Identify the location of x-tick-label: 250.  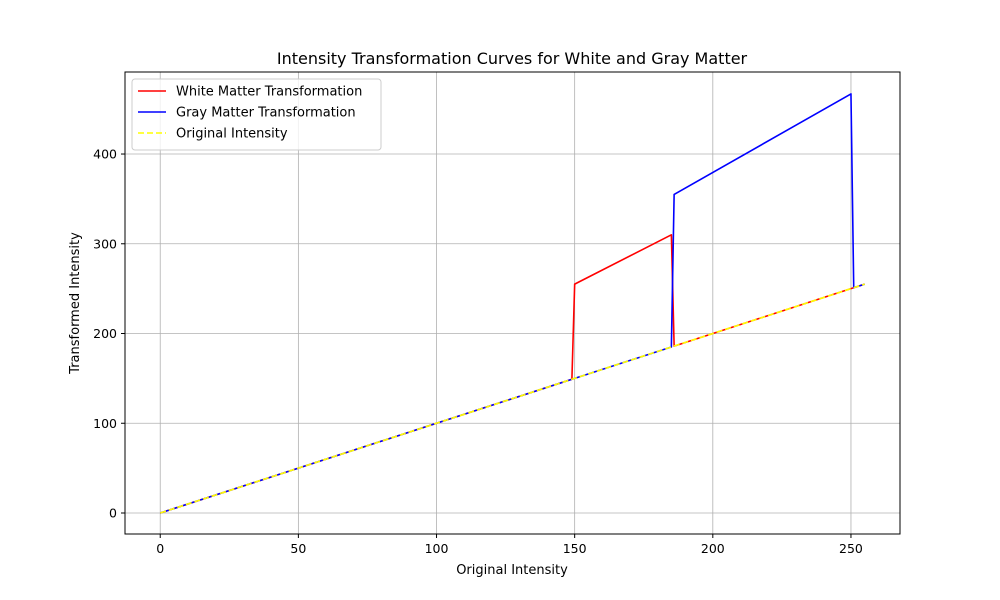
(851, 548).